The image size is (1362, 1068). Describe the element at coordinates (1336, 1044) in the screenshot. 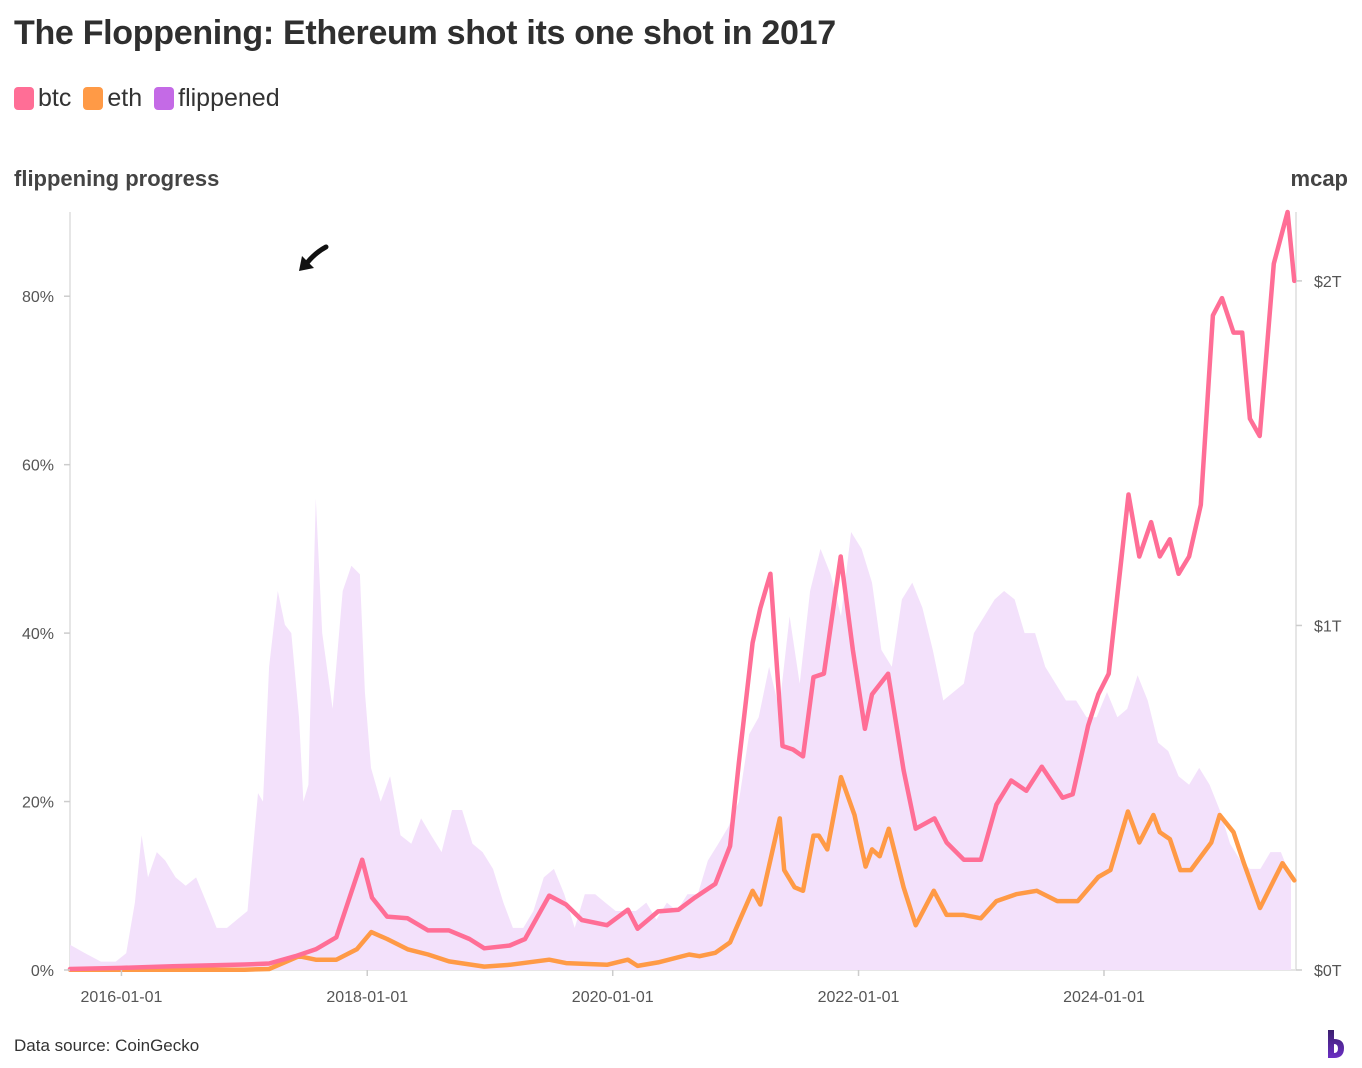

I see `brand-logo-icon` at that location.